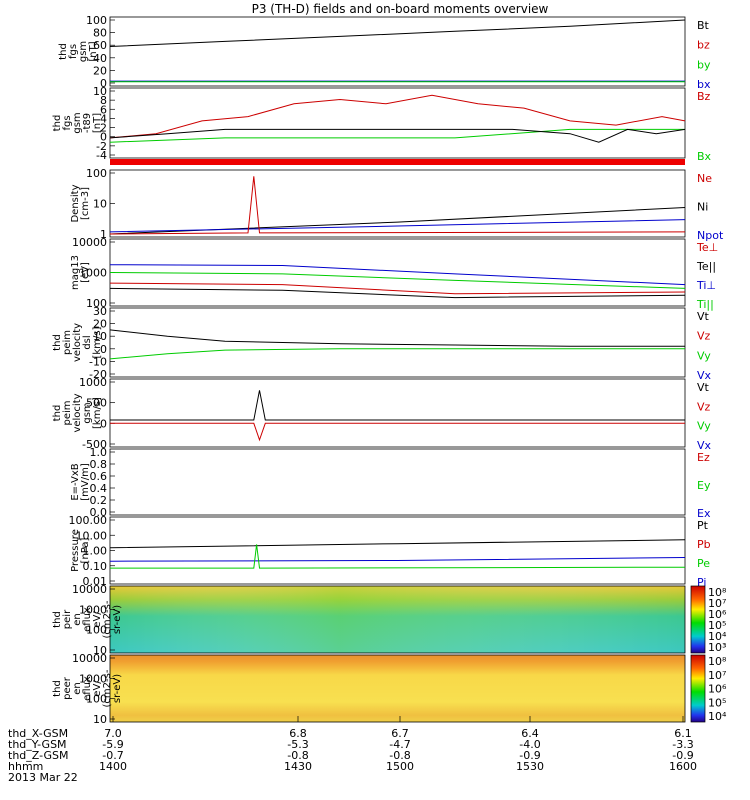 Image resolution: width=750 pixels, height=800 pixels. What do you see at coordinates (682, 744) in the screenshot?
I see `x-axis-value: -3.3` at bounding box center [682, 744].